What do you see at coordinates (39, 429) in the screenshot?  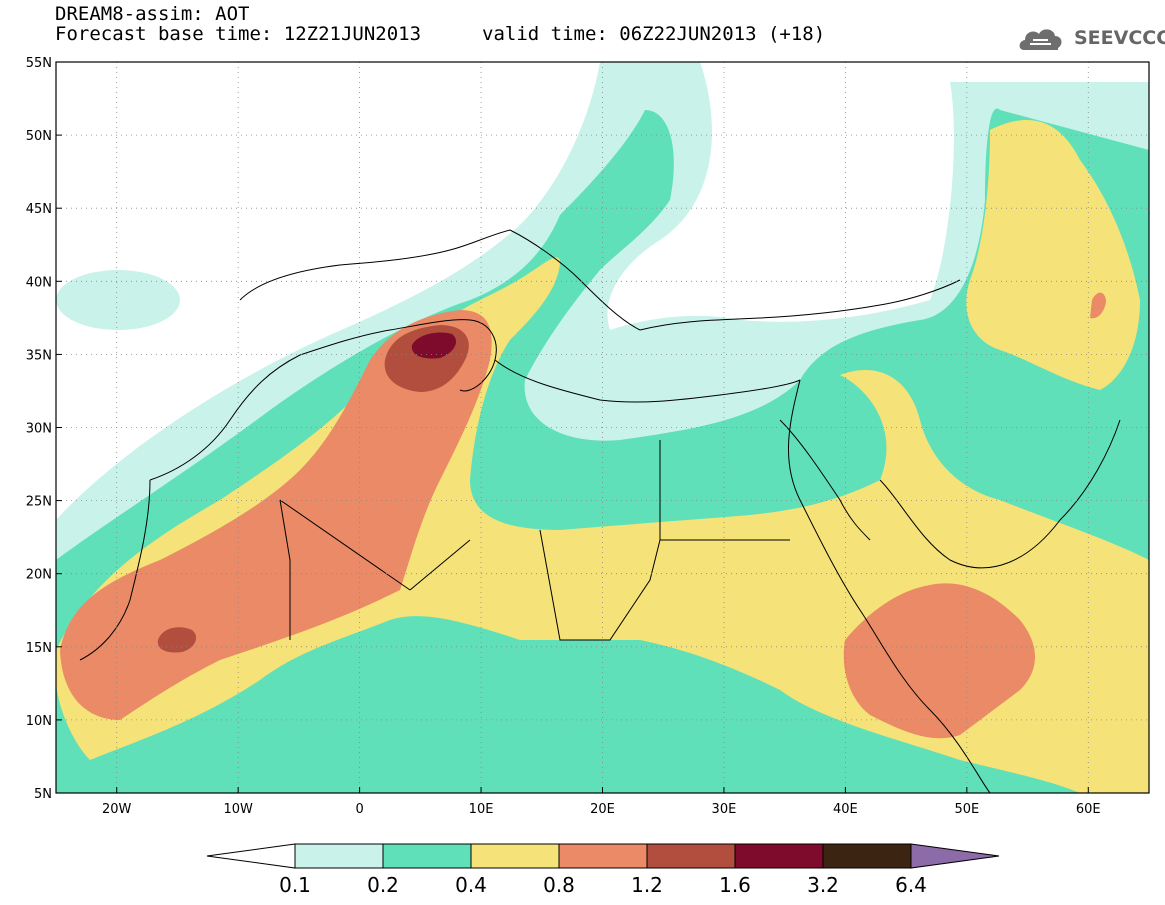 I see `lat-label: 30N` at bounding box center [39, 429].